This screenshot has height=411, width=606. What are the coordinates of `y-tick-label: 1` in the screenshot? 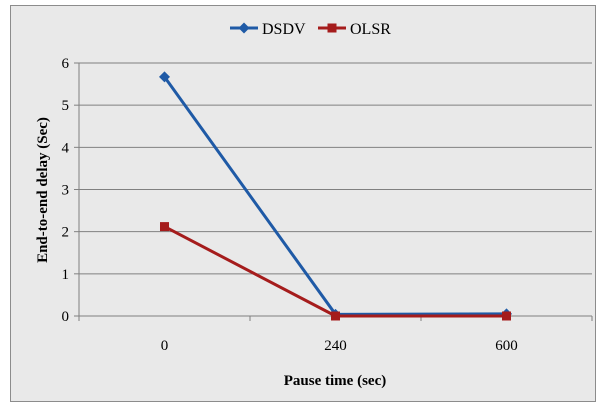 It's located at (66, 275).